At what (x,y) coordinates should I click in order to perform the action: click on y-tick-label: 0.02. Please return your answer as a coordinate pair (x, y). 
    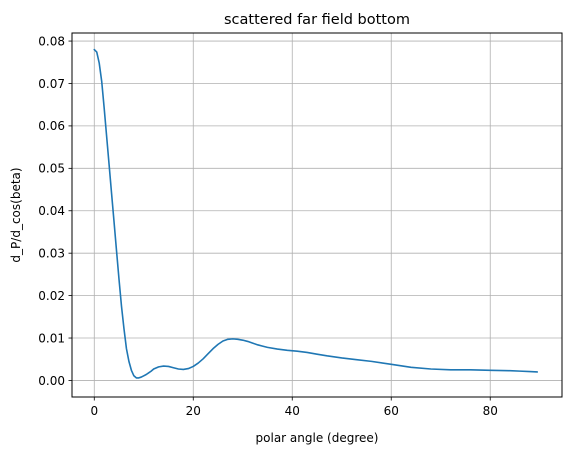
    Looking at the image, I should click on (51, 296).